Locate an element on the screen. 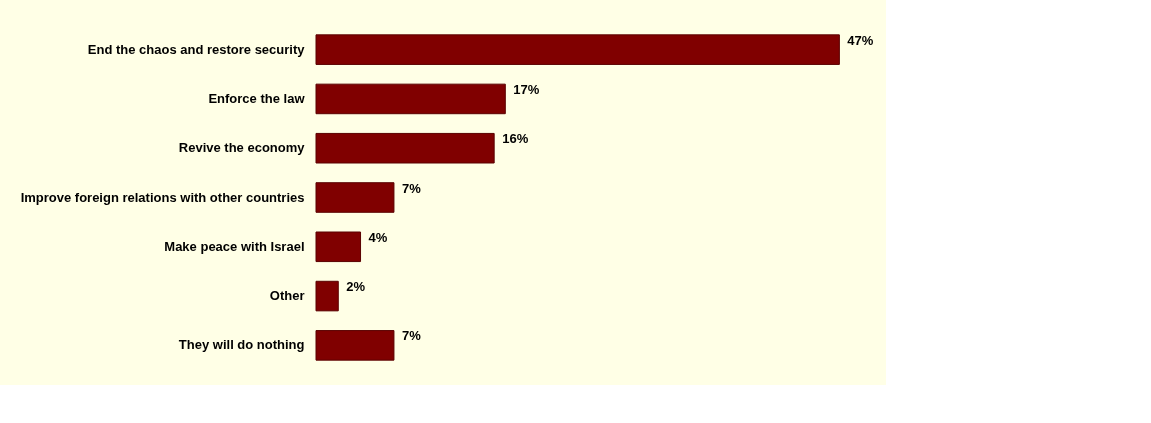  data-label: 47% is located at coordinates (860, 40).